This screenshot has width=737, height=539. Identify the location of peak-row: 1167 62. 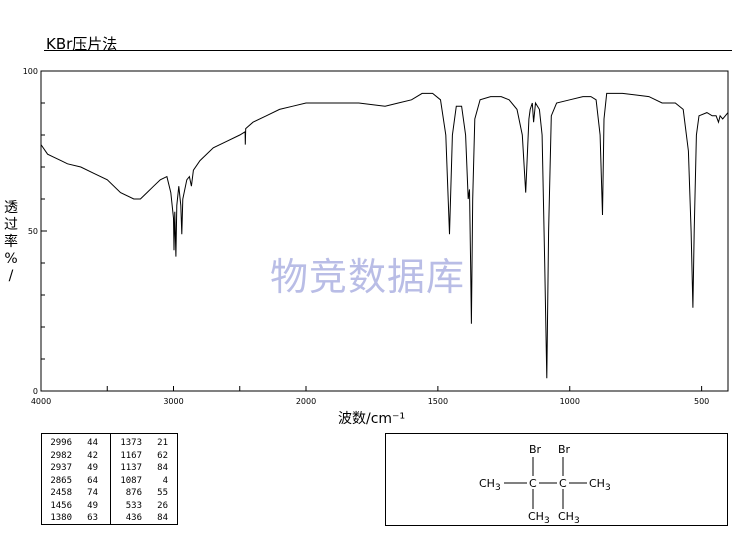
(142, 456).